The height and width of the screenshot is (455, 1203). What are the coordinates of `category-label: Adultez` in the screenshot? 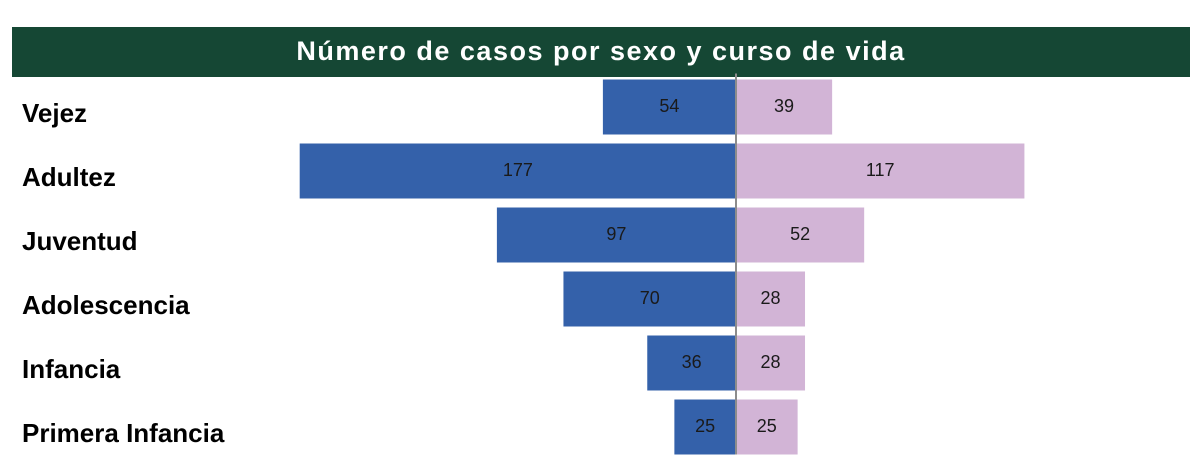 It's located at (69, 177).